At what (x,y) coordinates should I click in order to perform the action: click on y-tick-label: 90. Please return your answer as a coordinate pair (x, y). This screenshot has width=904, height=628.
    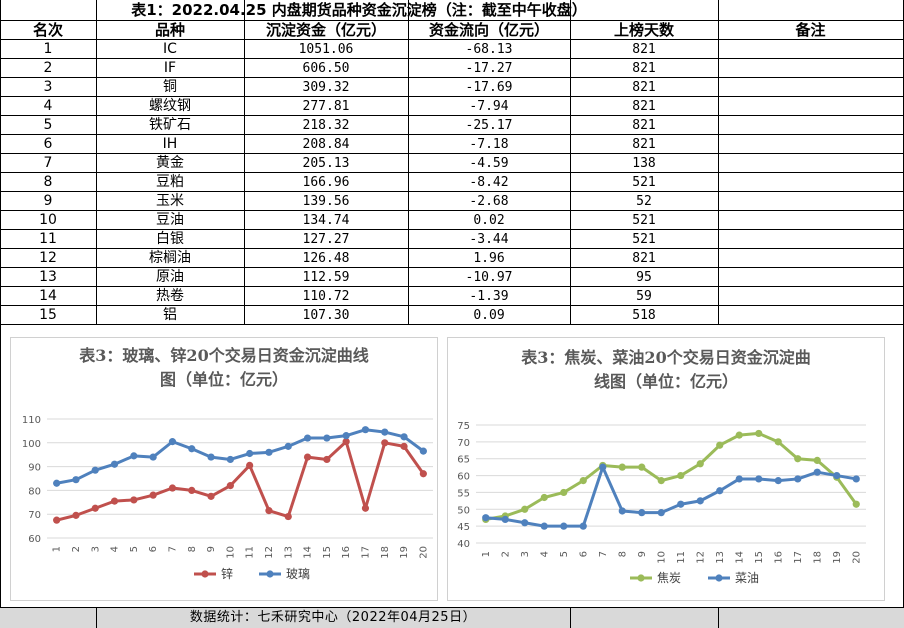
    Looking at the image, I should click on (34, 468).